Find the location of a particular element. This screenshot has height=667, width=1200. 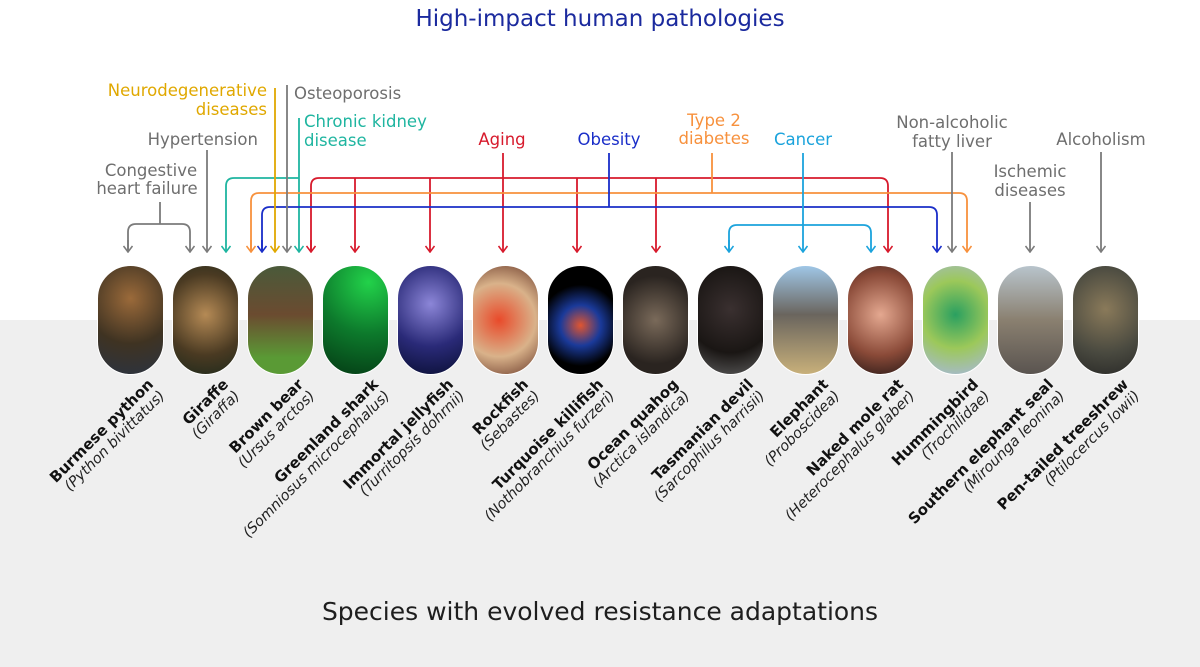

connector-cancer-branch is located at coordinates (799, 238).